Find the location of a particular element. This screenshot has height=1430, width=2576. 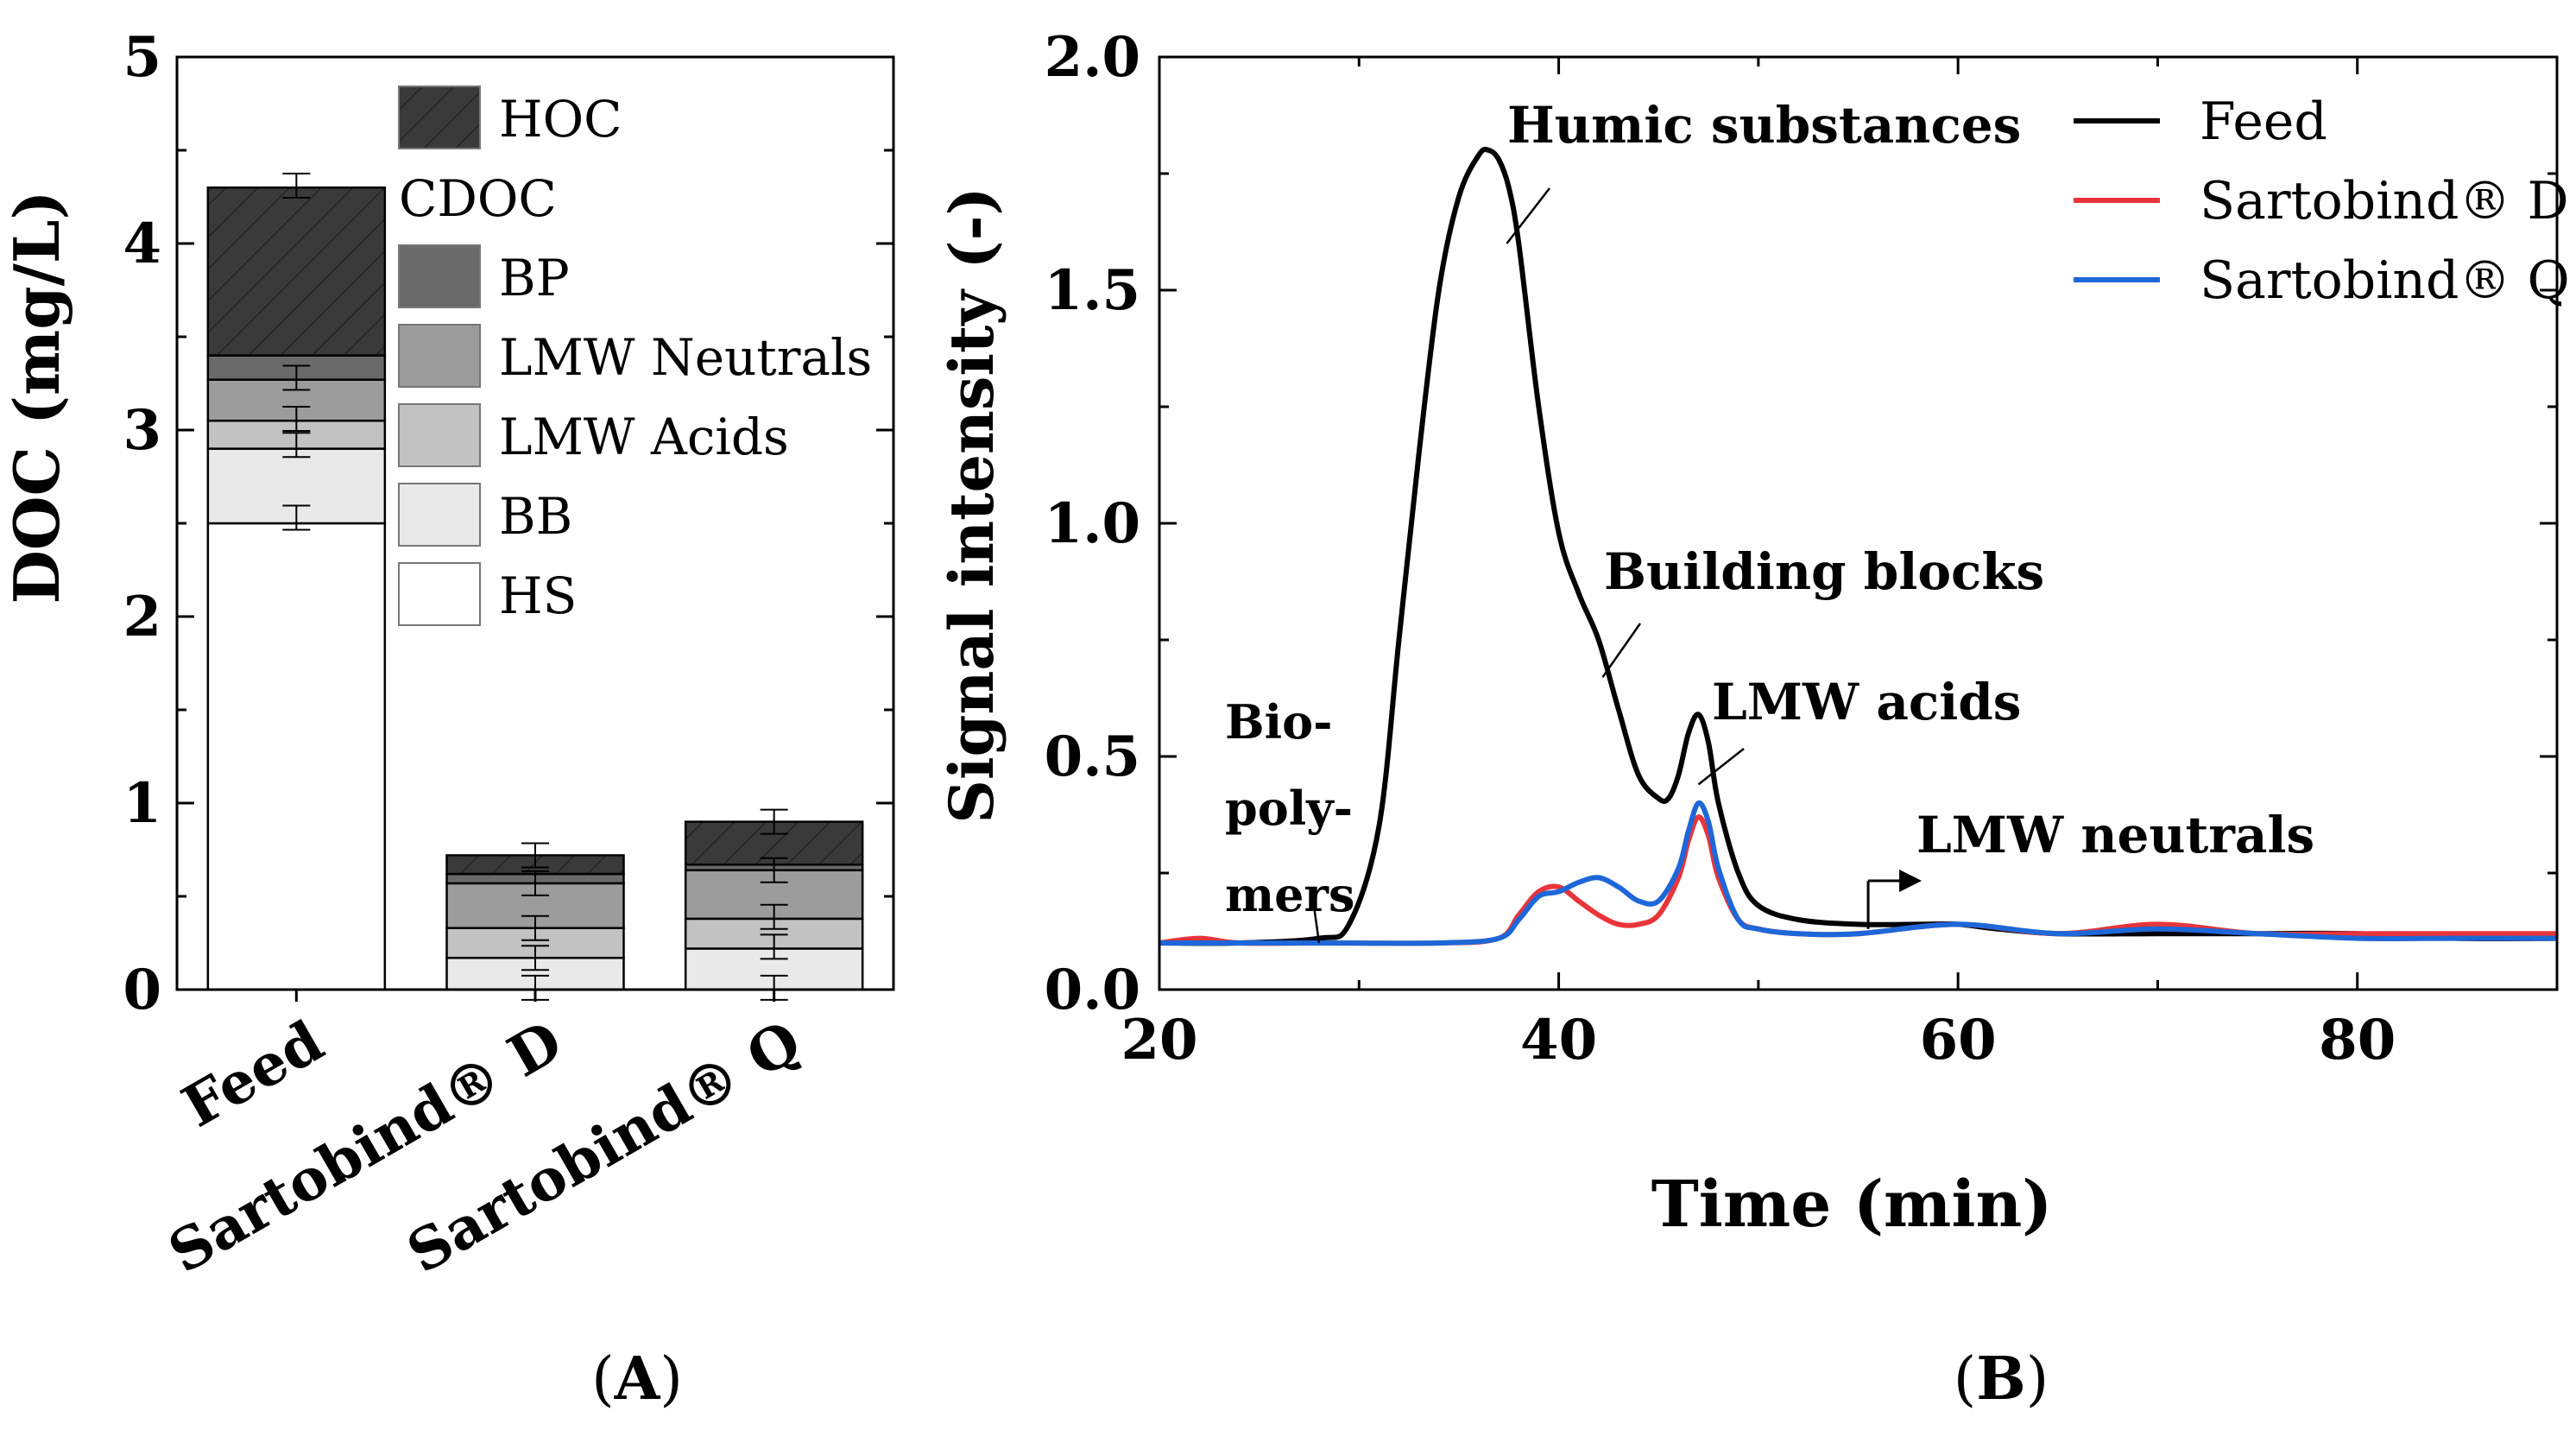

line-sartobind-q is located at coordinates (1858, 873).